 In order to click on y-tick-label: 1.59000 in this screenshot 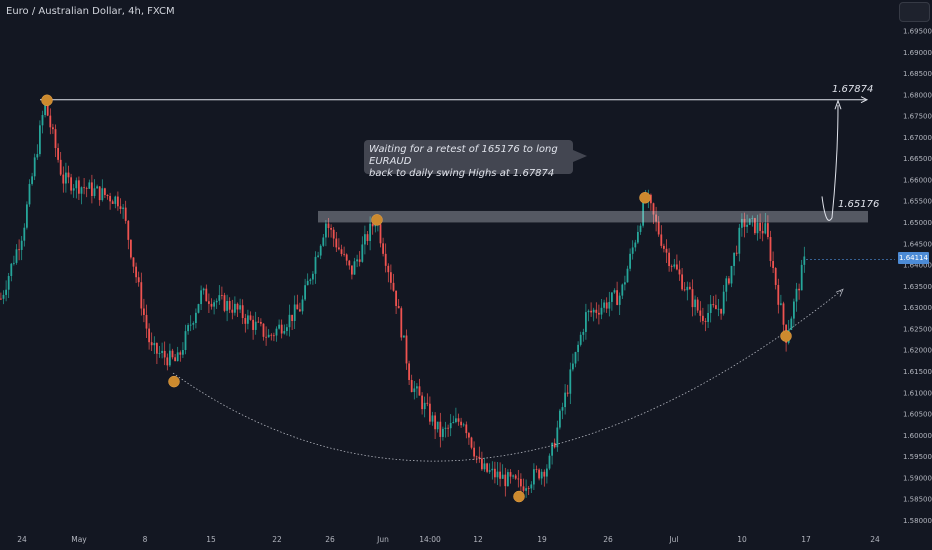, I will do `click(917, 478)`.